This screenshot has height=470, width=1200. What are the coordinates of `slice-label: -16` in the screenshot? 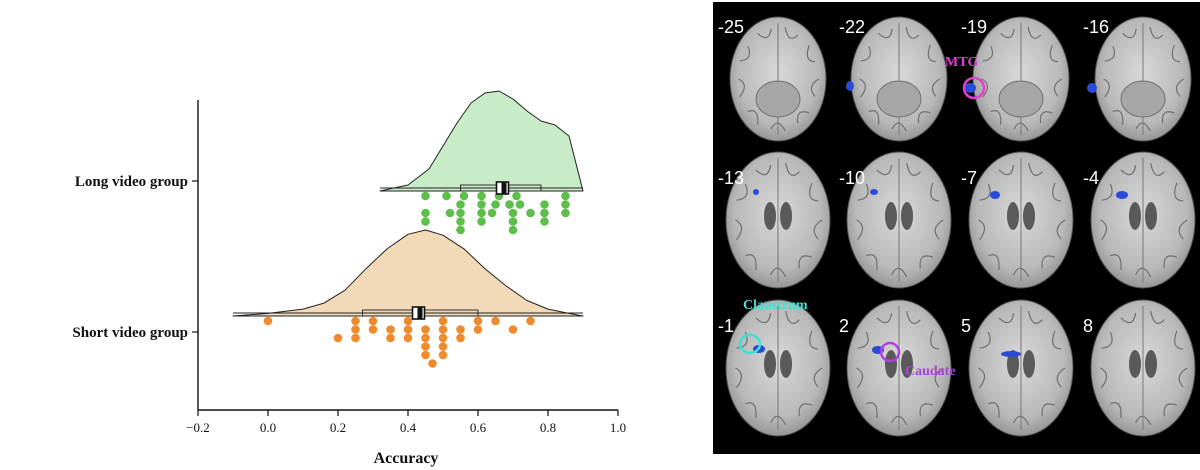 It's located at (1096, 27).